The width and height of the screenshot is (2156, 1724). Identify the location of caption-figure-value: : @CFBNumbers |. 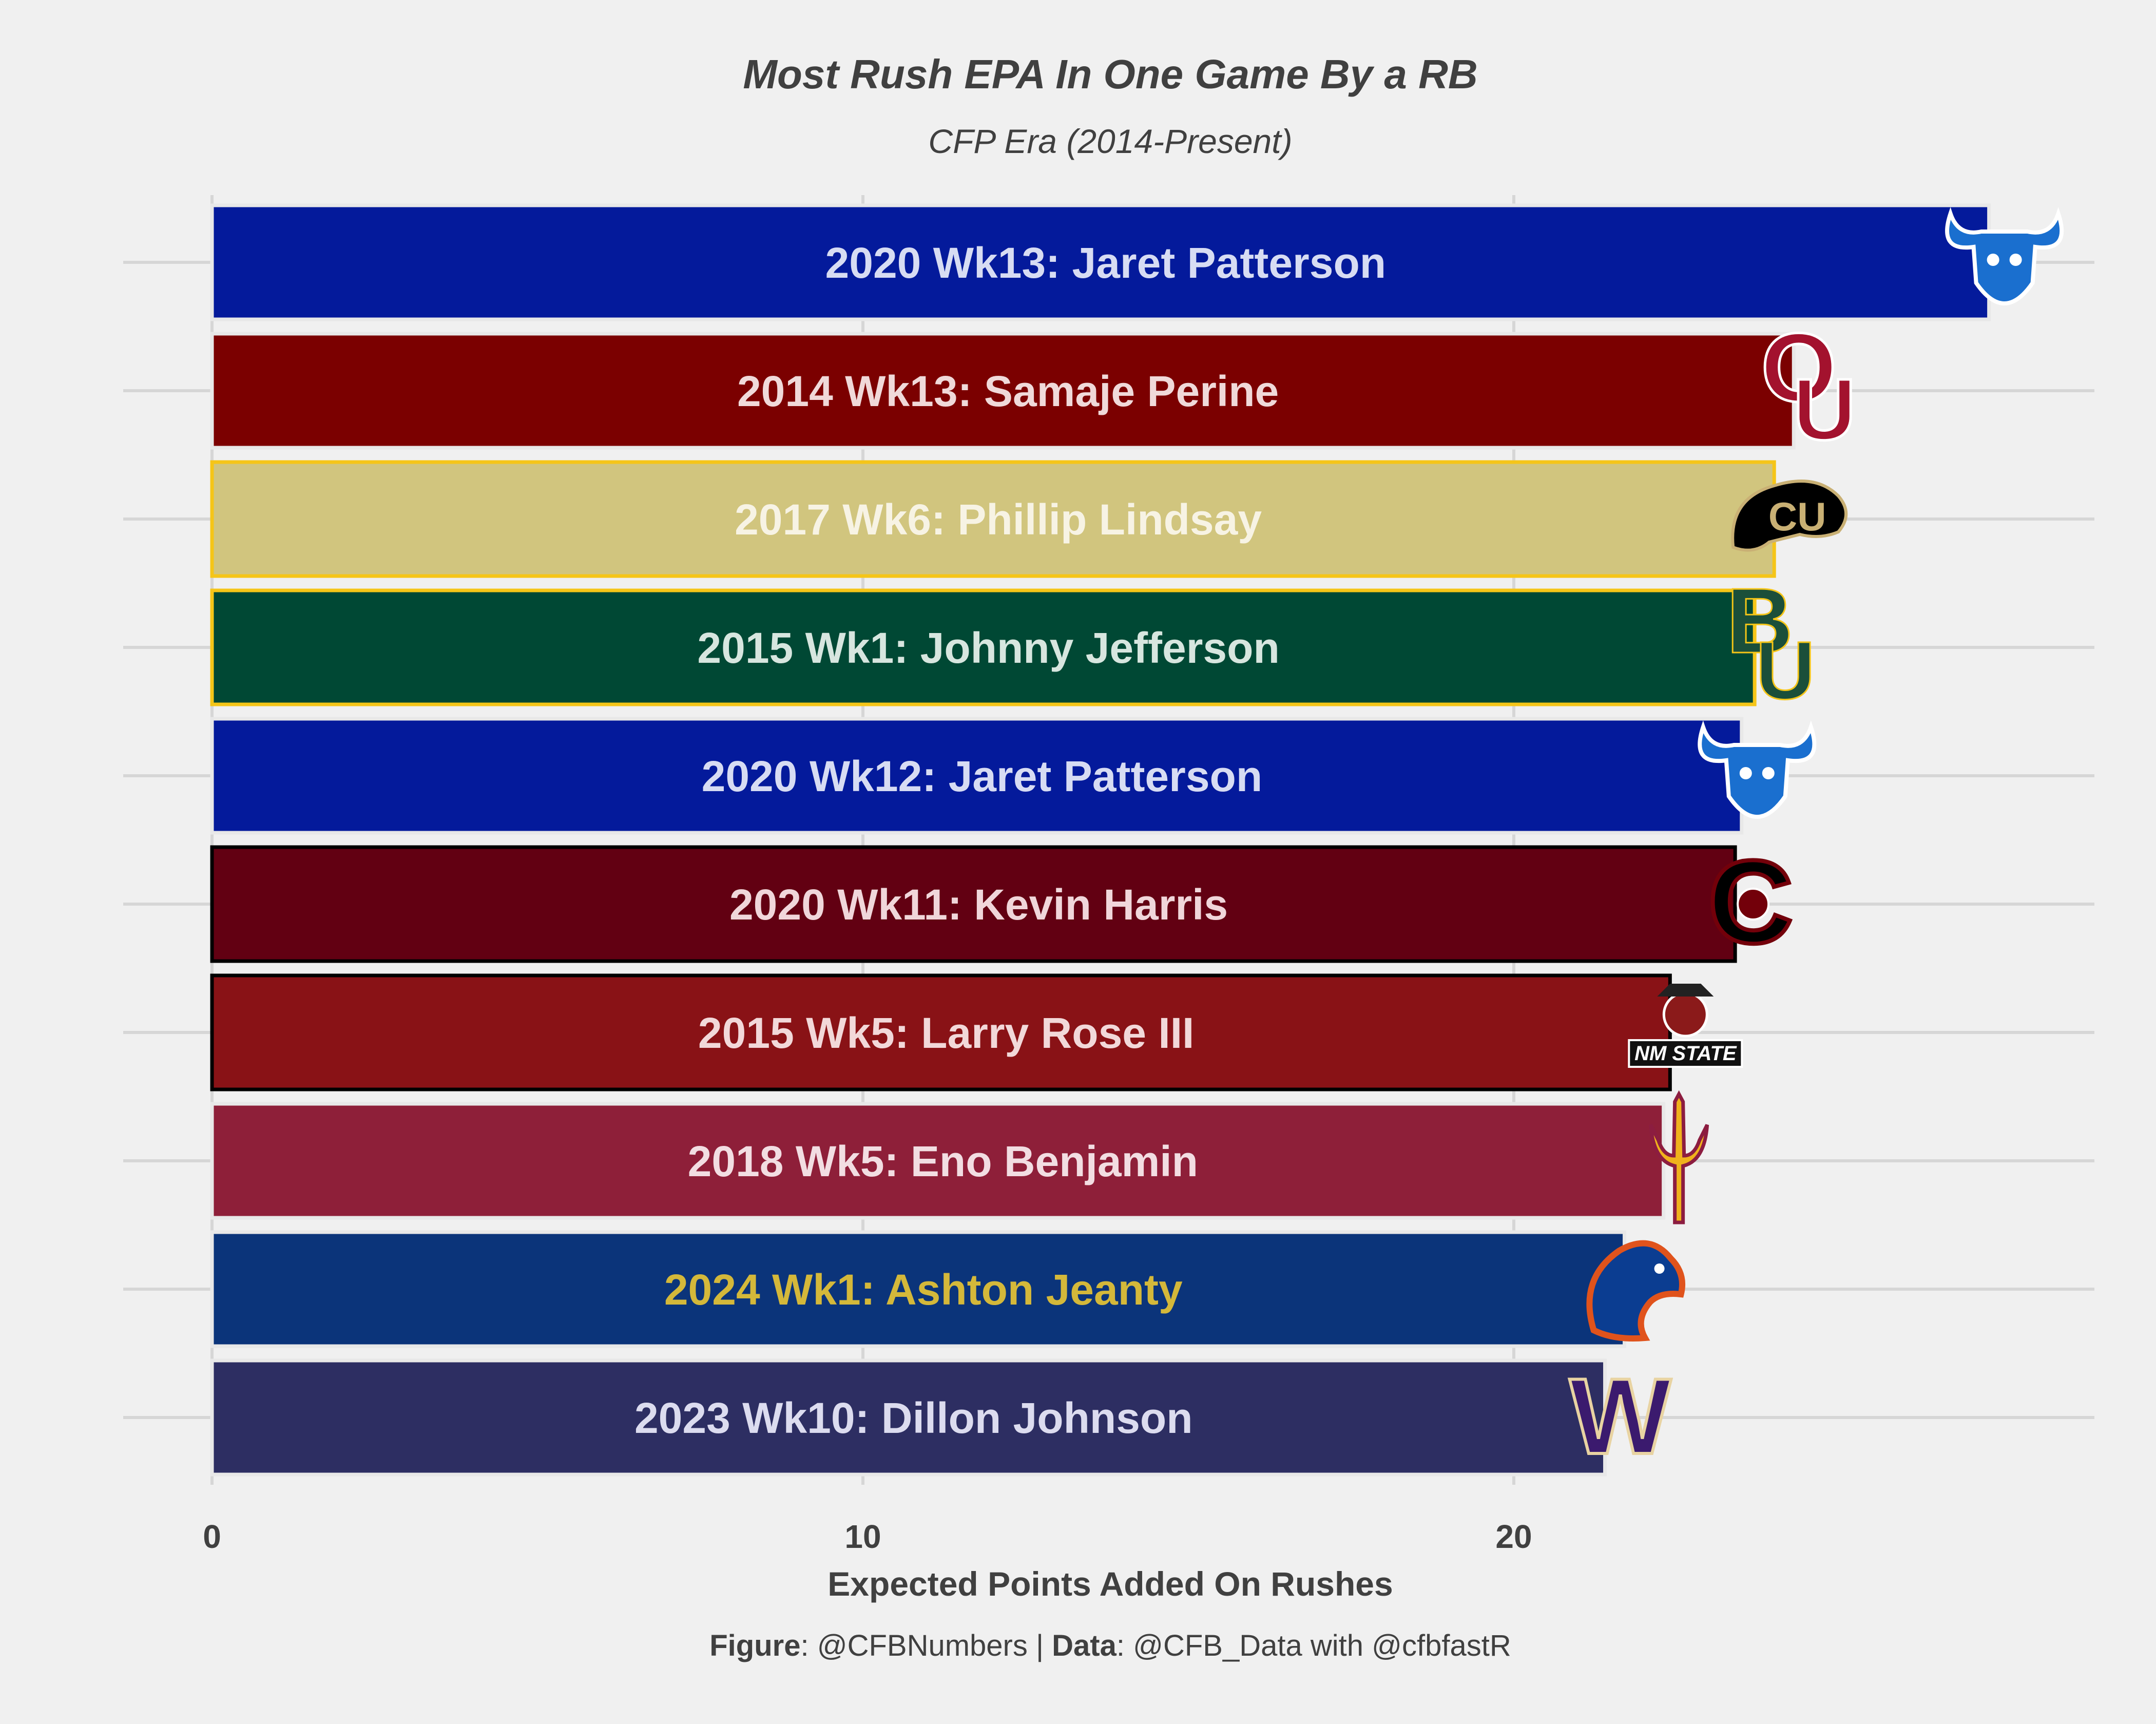
(926, 1645).